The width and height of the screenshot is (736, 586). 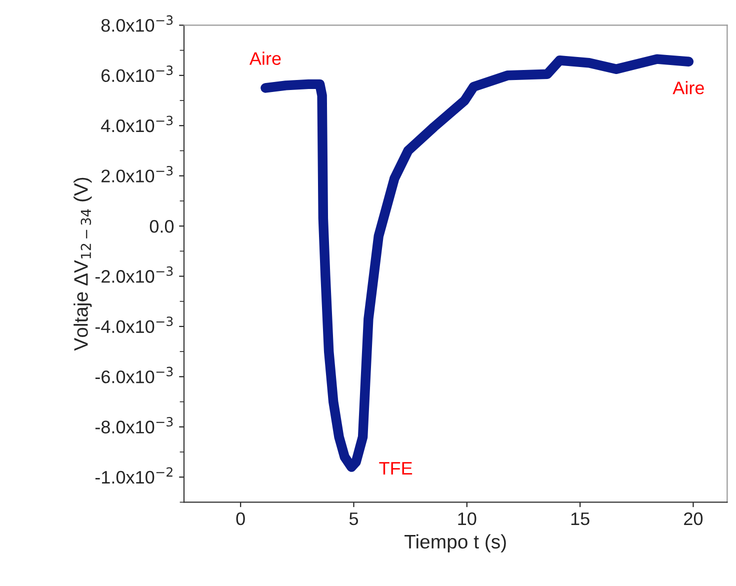 What do you see at coordinates (83, 264) in the screenshot?
I see `y-axis-title: Voltaje ΔV$_{12−34}$ (V)` at bounding box center [83, 264].